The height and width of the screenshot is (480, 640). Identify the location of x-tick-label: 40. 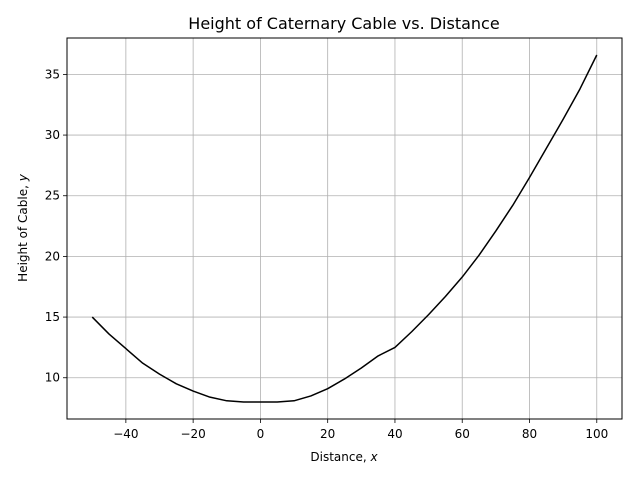
(394, 434).